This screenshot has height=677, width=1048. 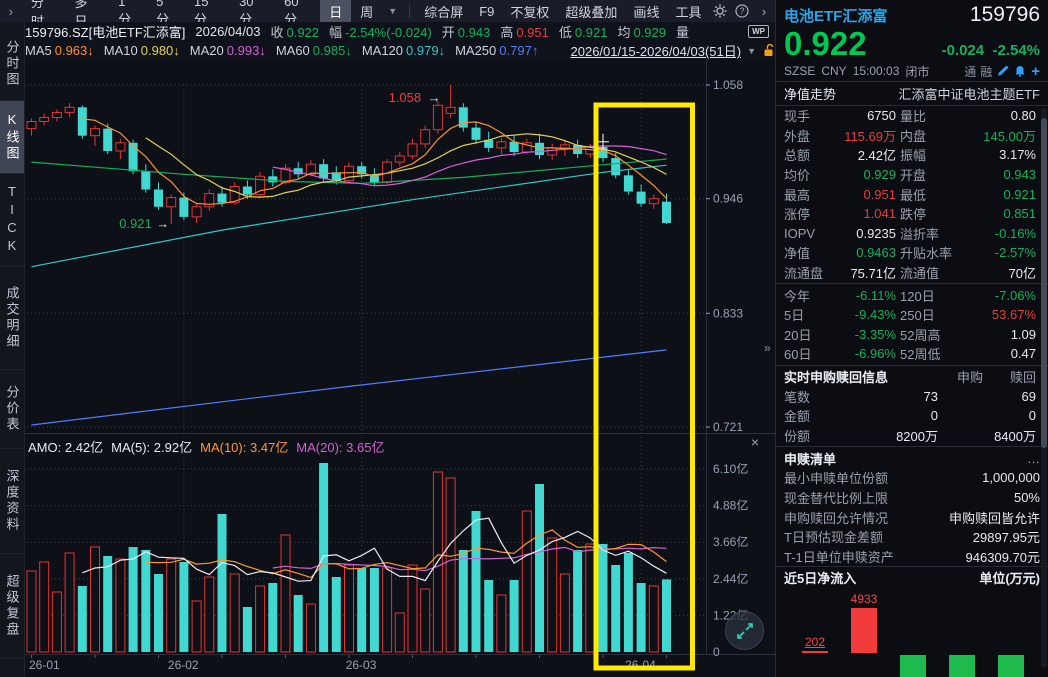 I want to click on right-panel-scrollbar, so click(x=1044, y=388).